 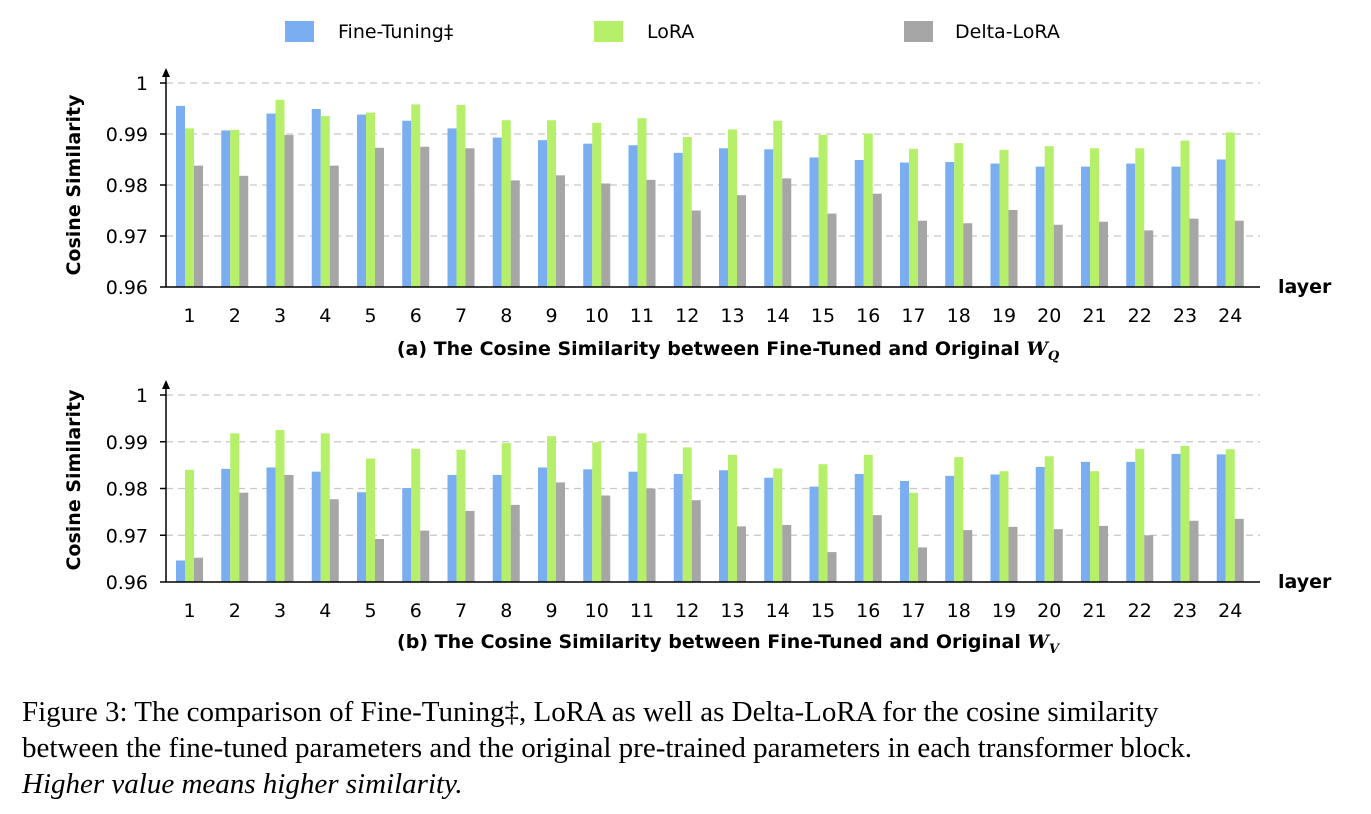 I want to click on legend: Fine-Tuning‡ LoRA Delta-LoRA, so click(x=672, y=32).